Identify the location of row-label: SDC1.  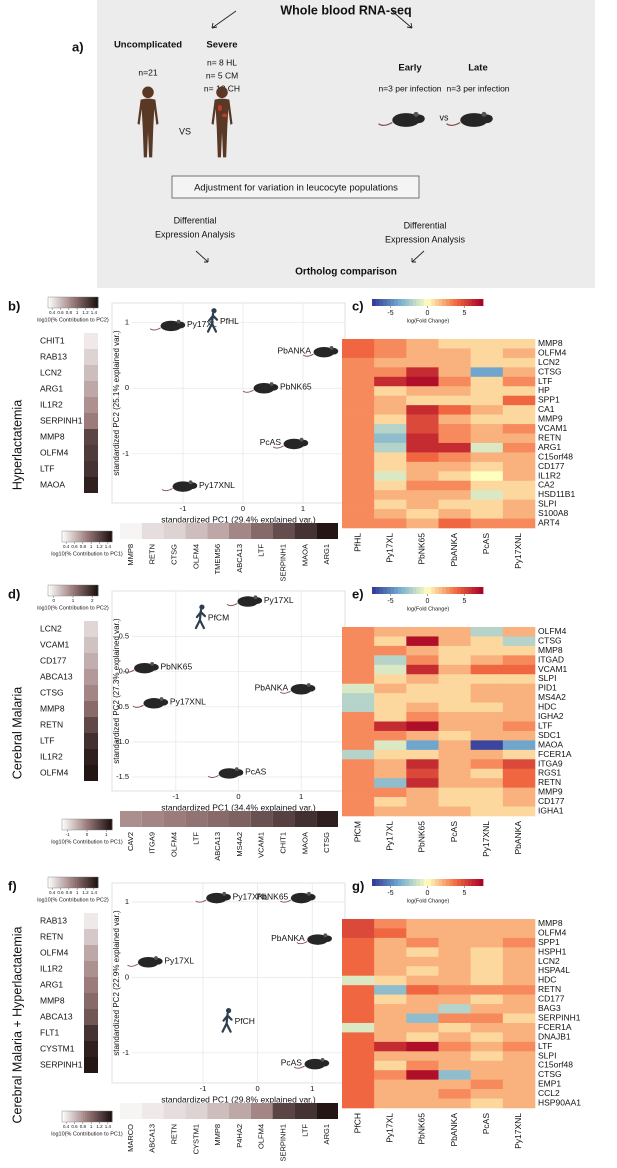
(549, 735).